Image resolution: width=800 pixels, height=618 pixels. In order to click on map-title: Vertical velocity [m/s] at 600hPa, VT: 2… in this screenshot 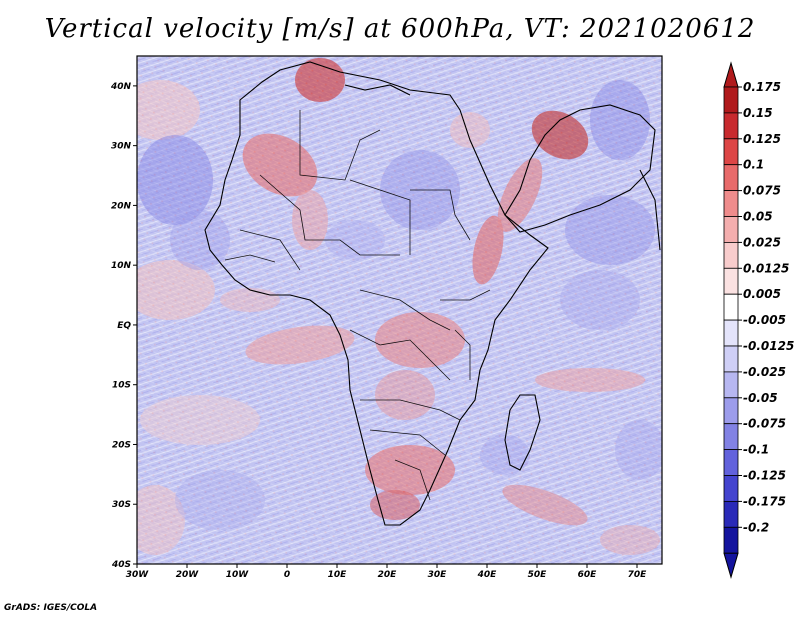, I will do `click(400, 29)`.